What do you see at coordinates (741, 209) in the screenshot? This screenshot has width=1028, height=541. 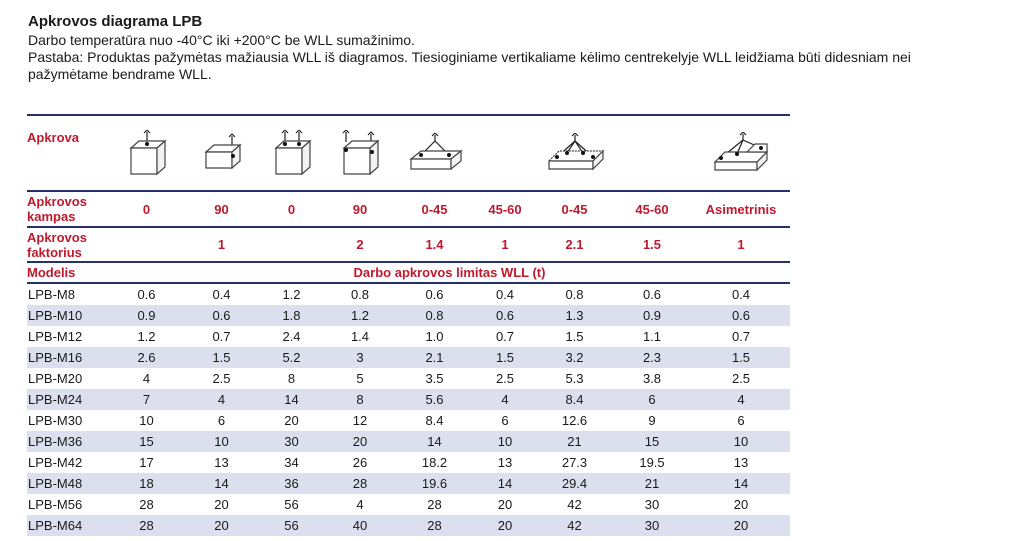 I see `angle-cell: Asimetrinis` at bounding box center [741, 209].